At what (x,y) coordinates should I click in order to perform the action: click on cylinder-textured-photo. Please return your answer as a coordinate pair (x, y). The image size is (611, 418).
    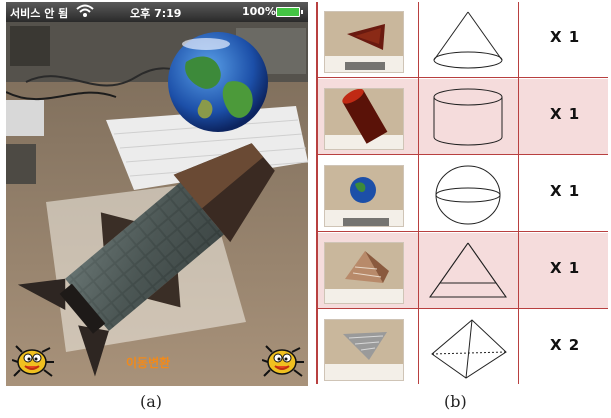
    Looking at the image, I should click on (364, 119).